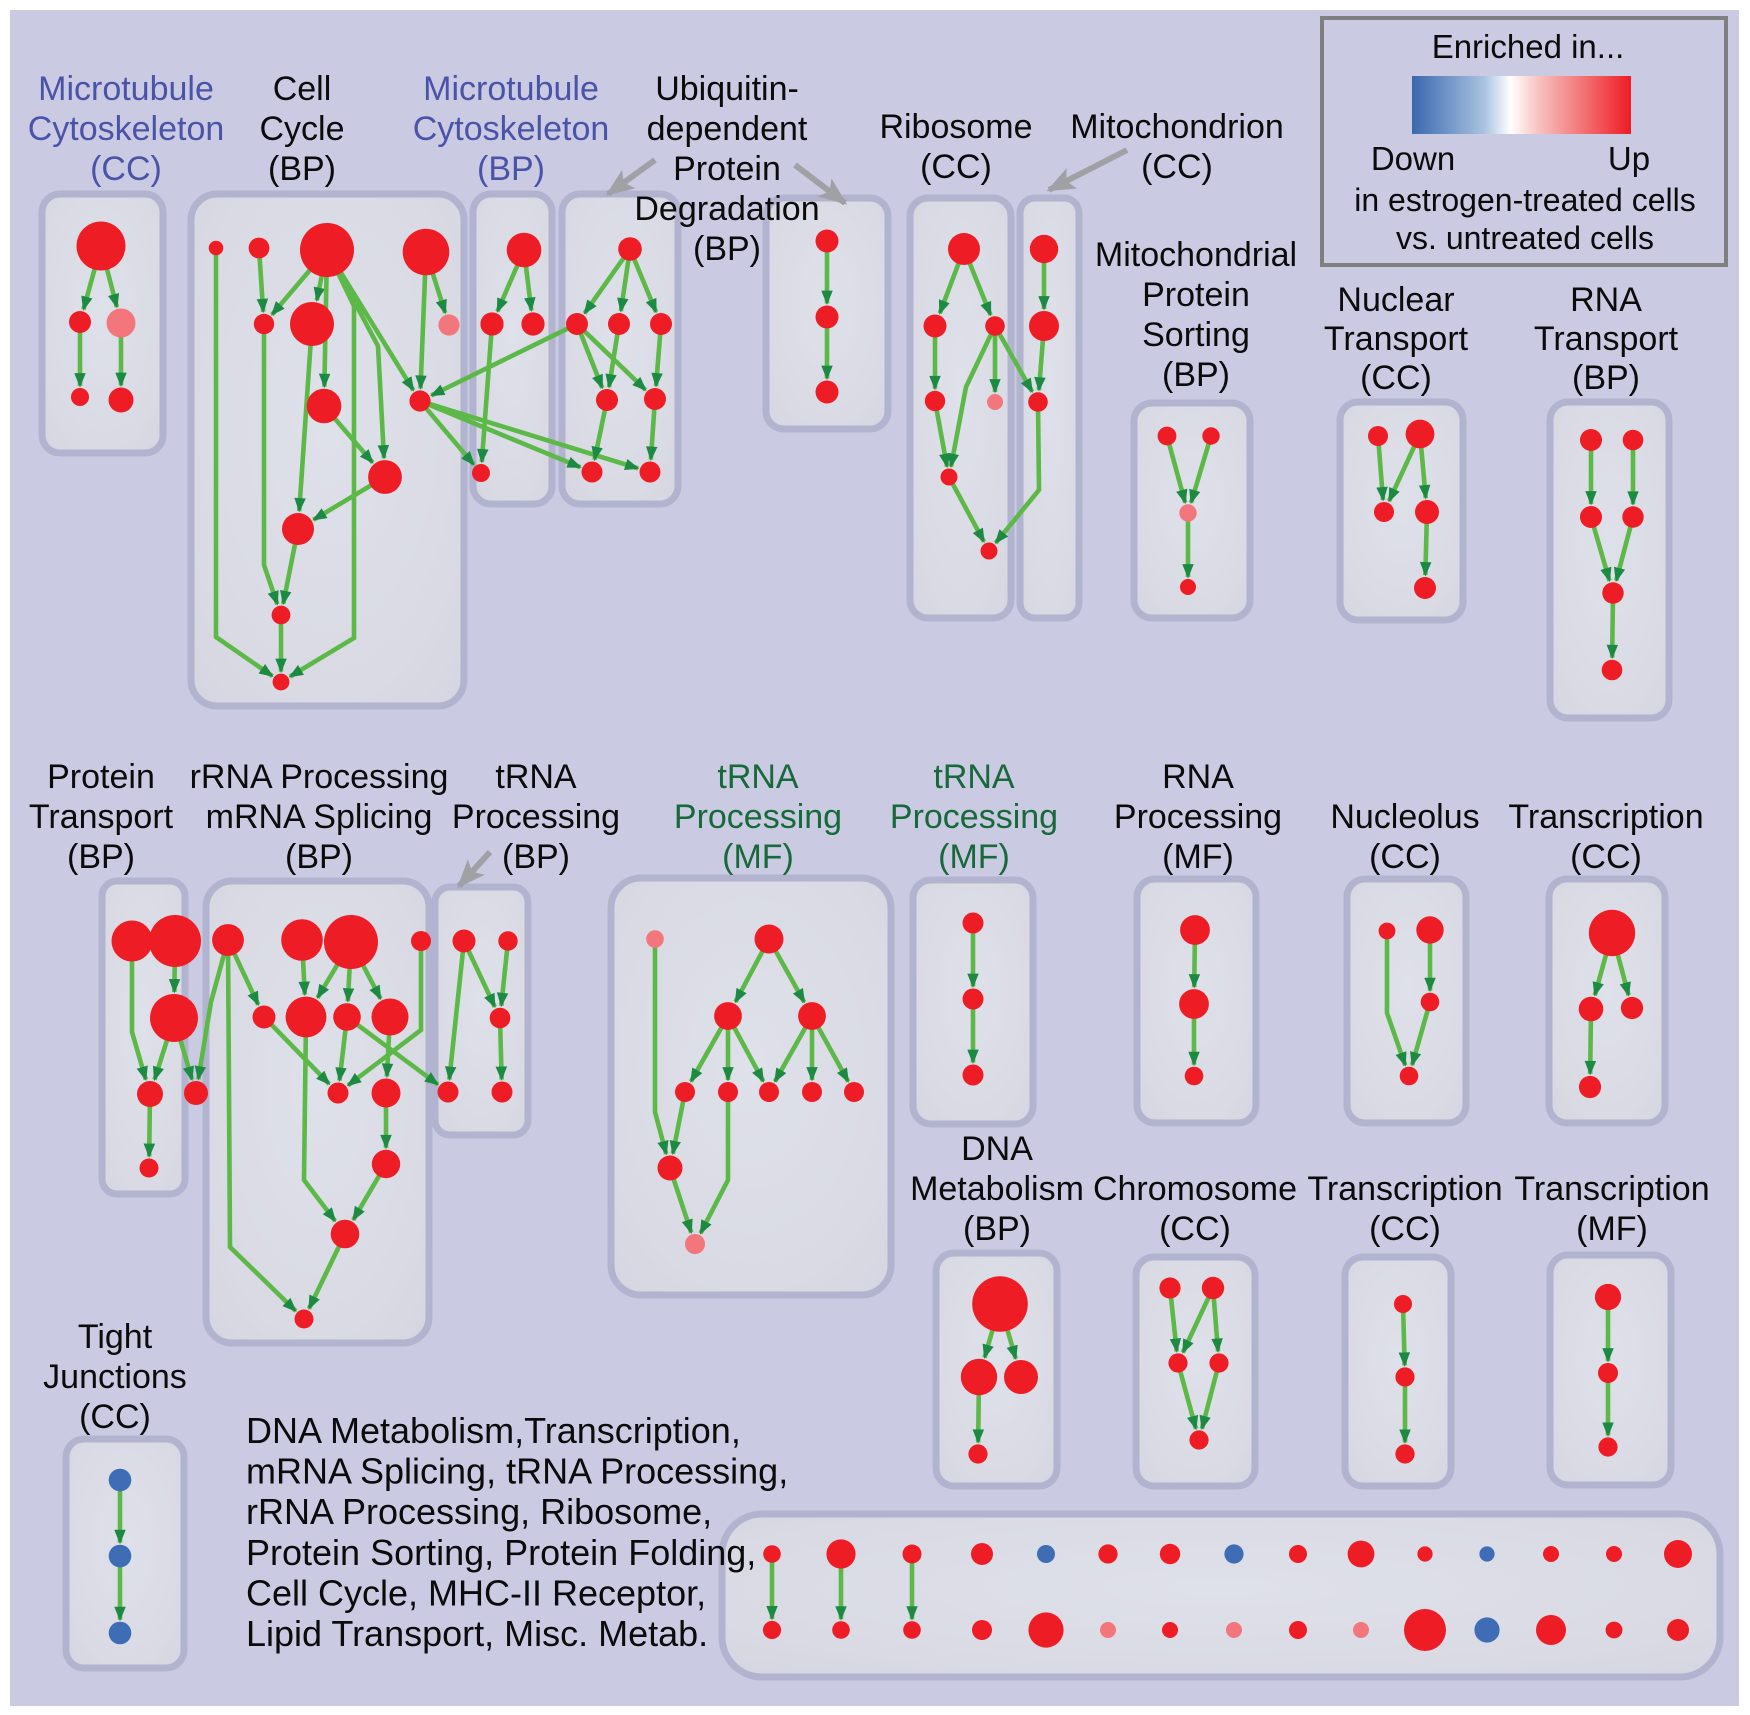 The image size is (1750, 1715). Describe the element at coordinates (727, 89) in the screenshot. I see `svg-text: Ubiquitin-` at that location.